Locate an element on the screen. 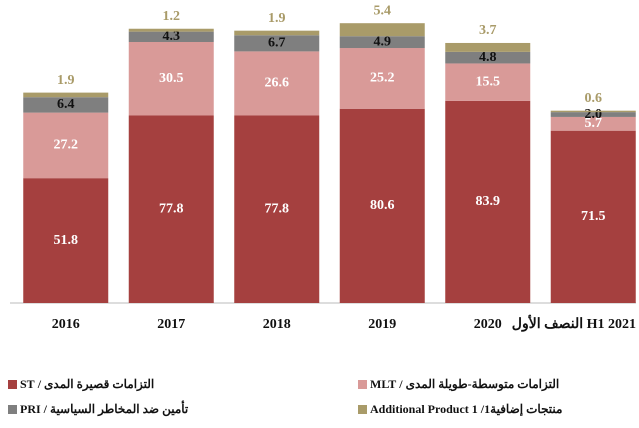 The width and height of the screenshot is (639, 428). data-label: 4.9 is located at coordinates (383, 41).